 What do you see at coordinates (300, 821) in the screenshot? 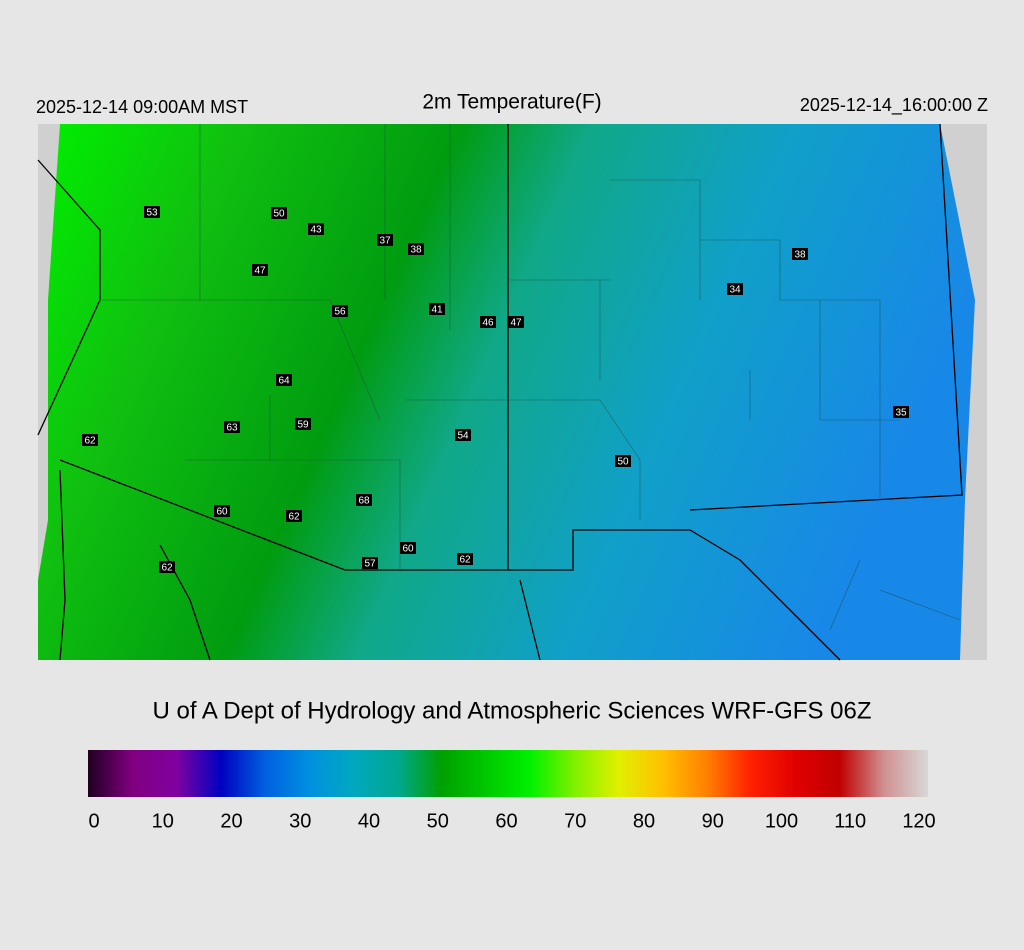
I see `colorbar-tick-label: 30` at bounding box center [300, 821].